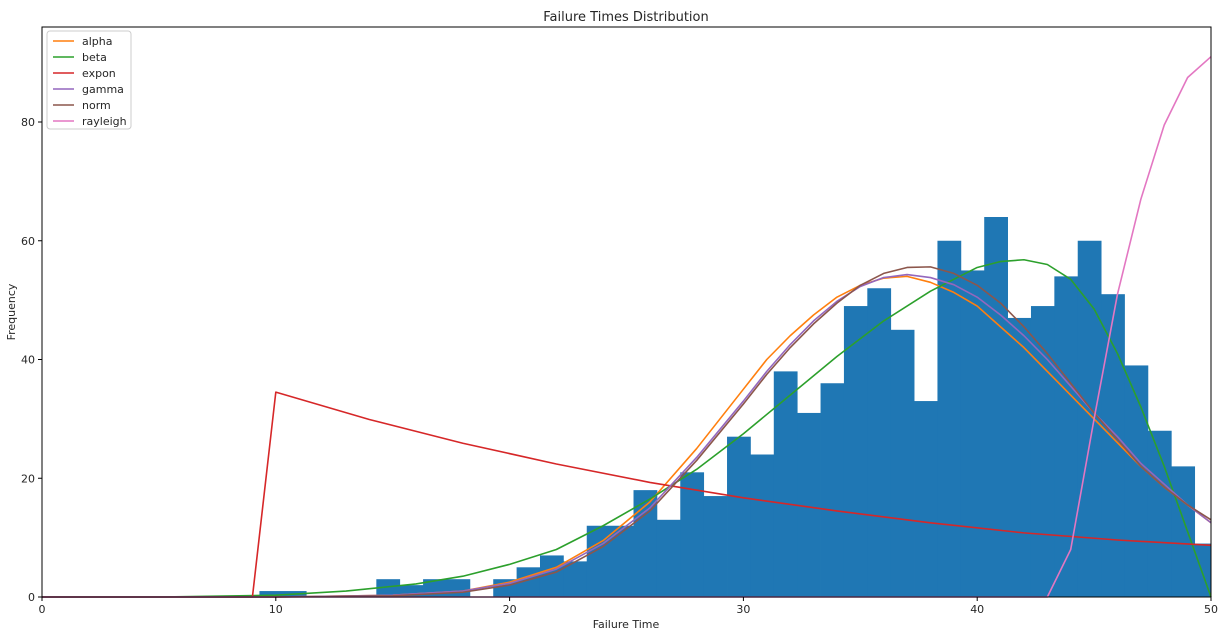 This screenshot has width=1228, height=640. What do you see at coordinates (28, 360) in the screenshot?
I see `y-tick-label: 40` at bounding box center [28, 360].